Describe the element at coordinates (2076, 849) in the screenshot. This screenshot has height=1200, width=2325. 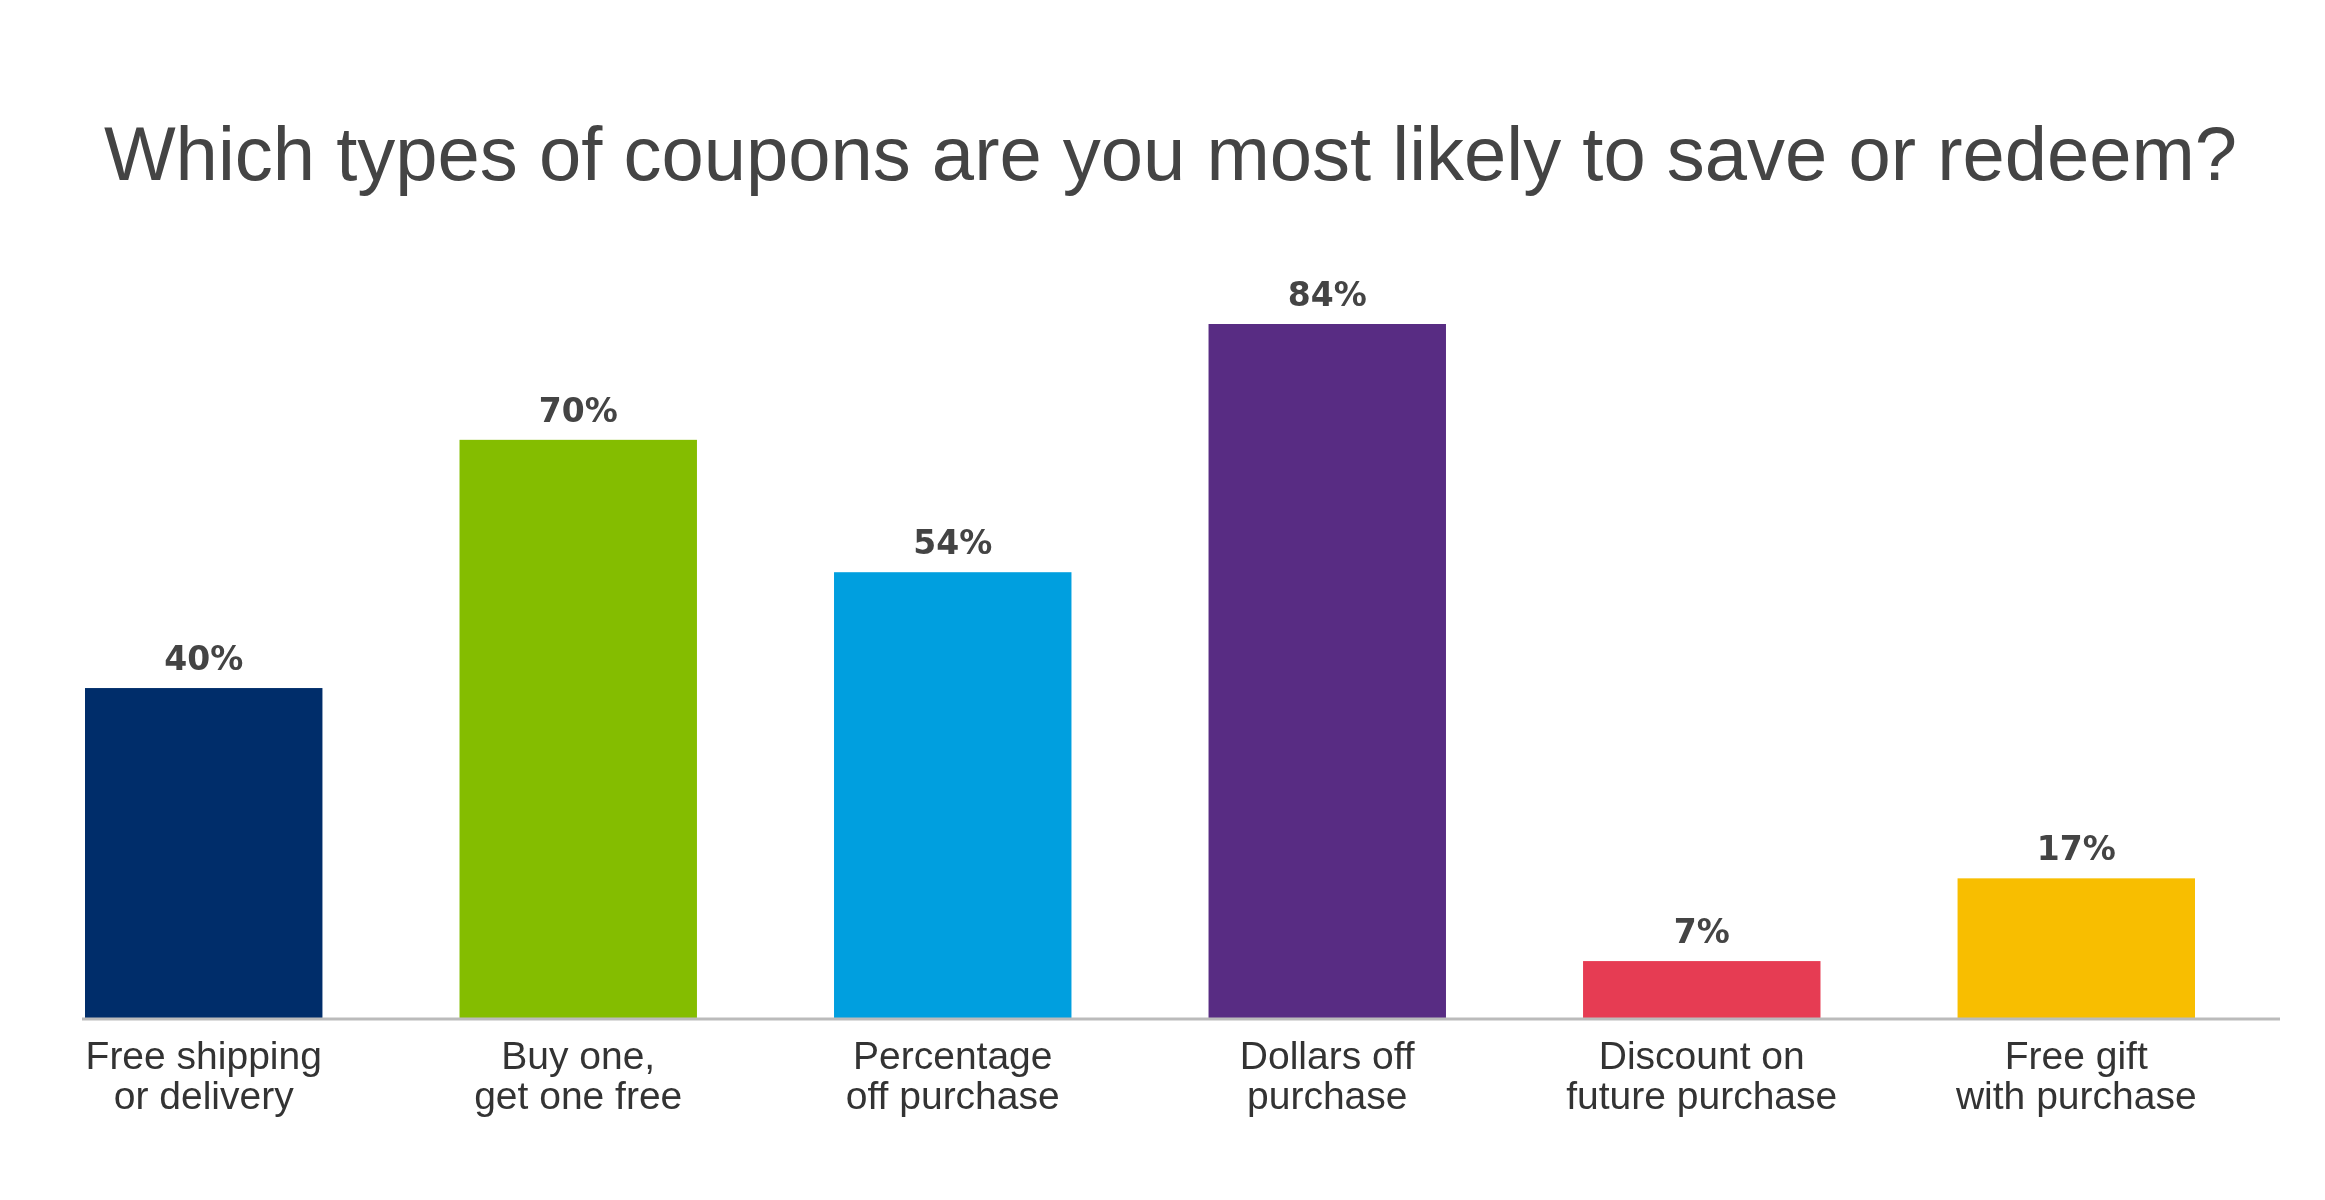
I see `data-label: 17%` at that location.